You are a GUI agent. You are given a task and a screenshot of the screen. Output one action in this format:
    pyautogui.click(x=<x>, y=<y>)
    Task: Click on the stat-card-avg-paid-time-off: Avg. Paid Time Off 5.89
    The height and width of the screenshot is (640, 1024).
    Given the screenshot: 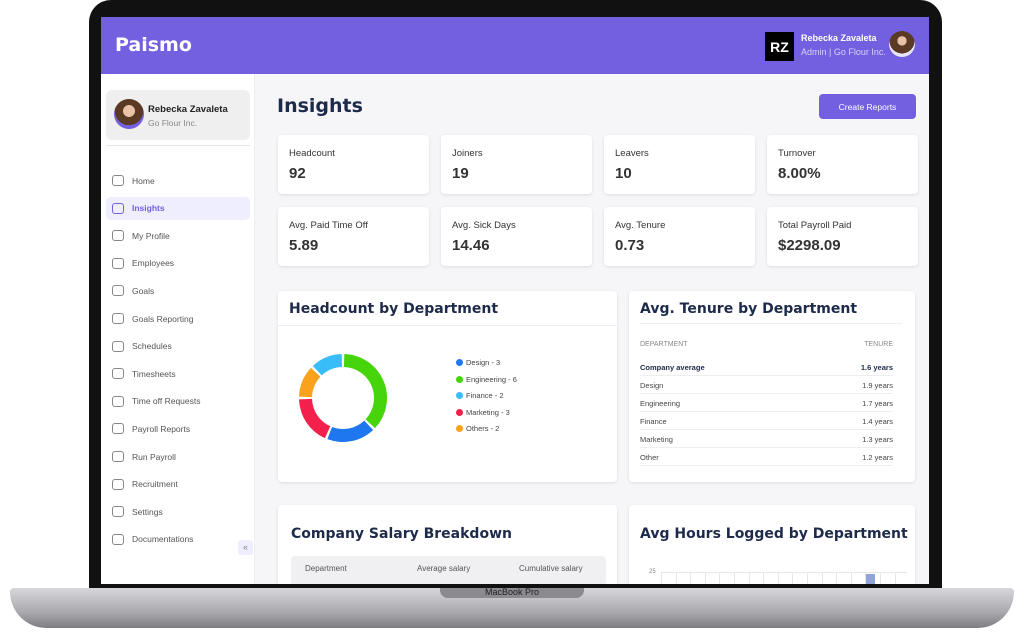 What is the action you would take?
    pyautogui.click(x=353, y=236)
    